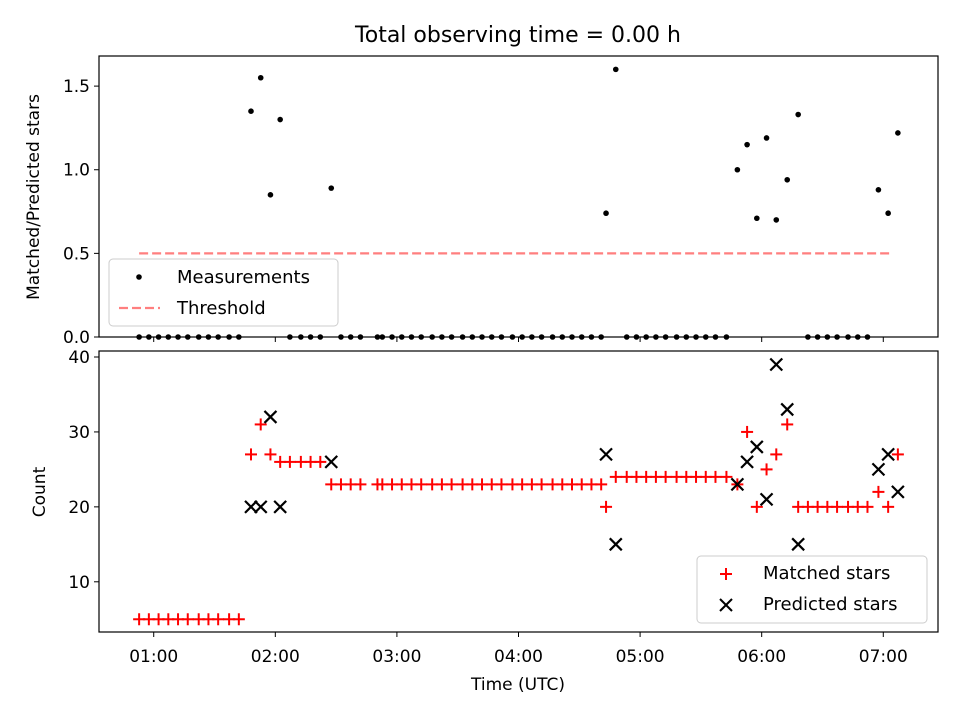  I want to click on y-tick-label: 0.0, so click(76, 338).